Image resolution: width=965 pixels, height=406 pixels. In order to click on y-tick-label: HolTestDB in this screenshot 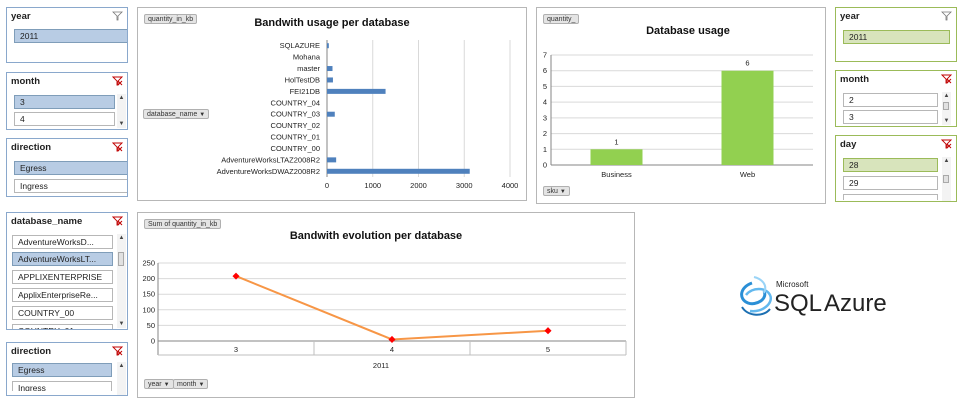, I will do `click(302, 79)`.